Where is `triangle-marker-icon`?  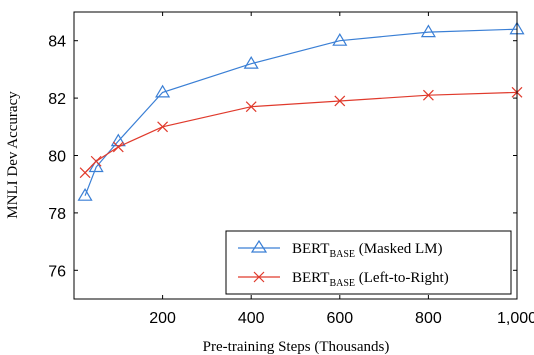
triangle-marker-icon is located at coordinates (259, 246).